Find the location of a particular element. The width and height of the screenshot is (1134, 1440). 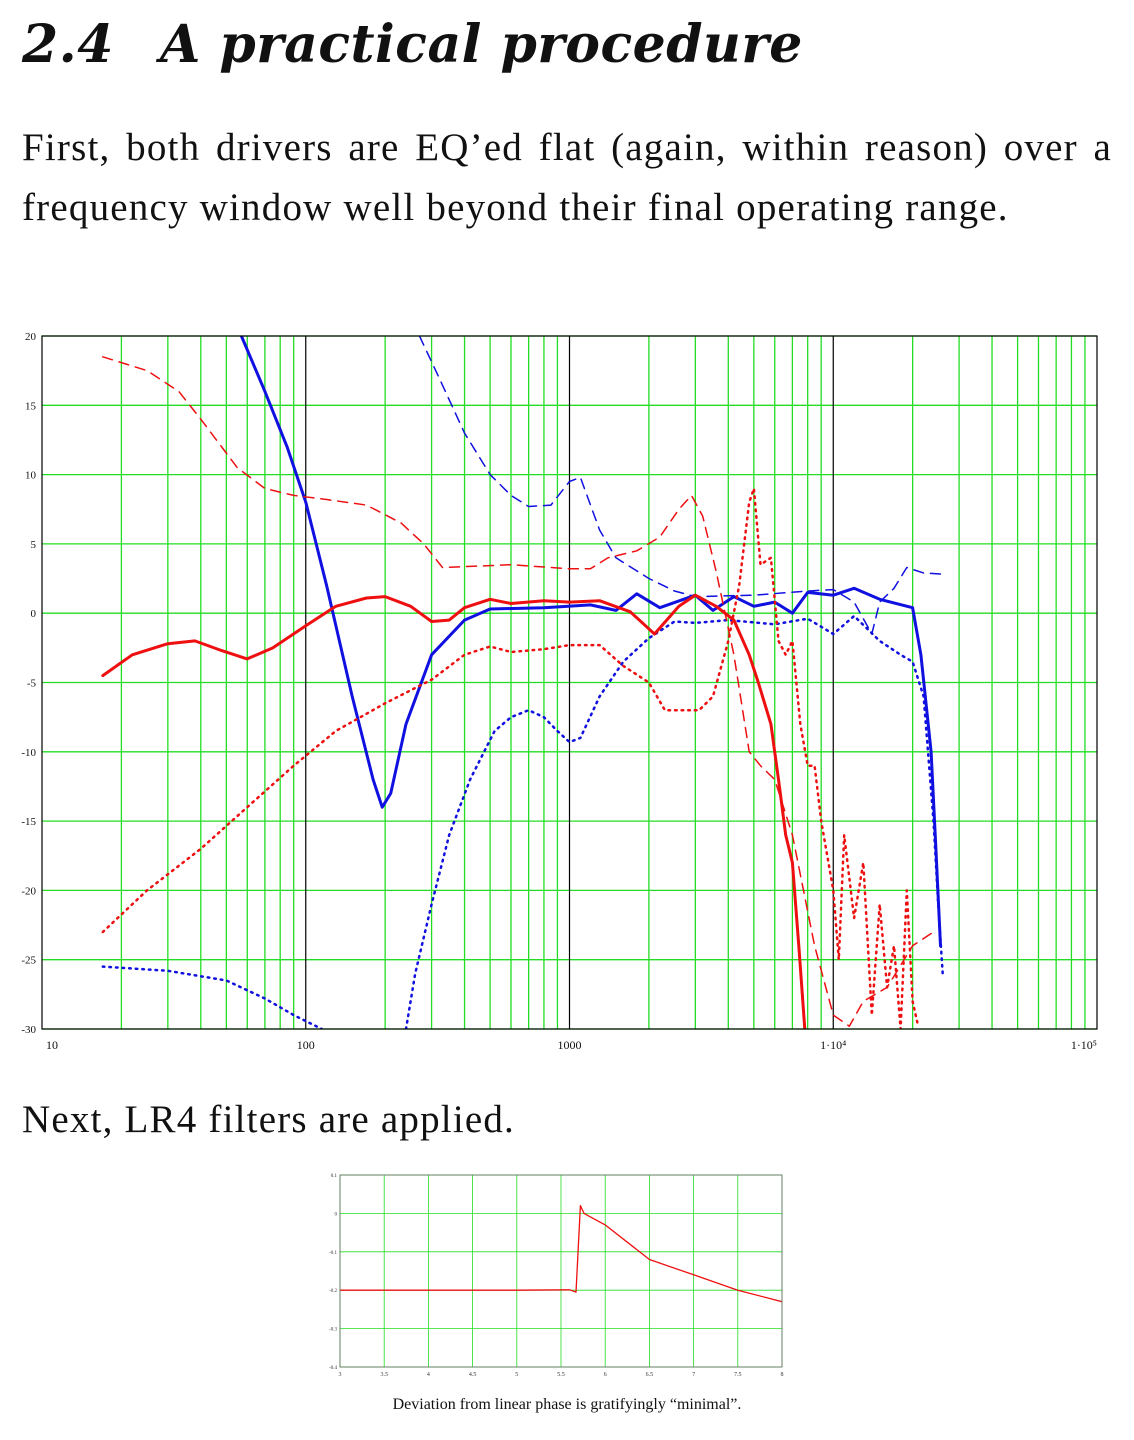

x-tick-label: 1000 is located at coordinates (570, 1045).